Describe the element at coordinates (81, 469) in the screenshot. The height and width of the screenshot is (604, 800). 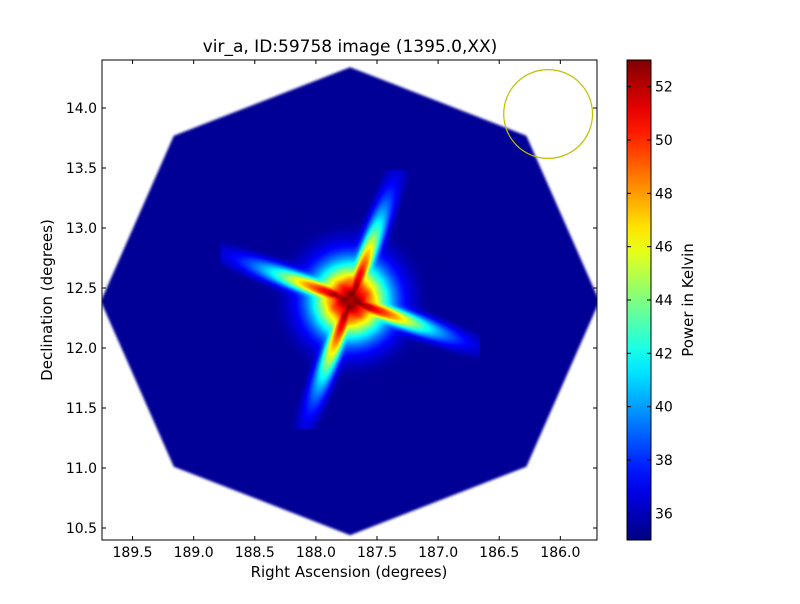
I see `y-tick-label: 11.0` at that location.